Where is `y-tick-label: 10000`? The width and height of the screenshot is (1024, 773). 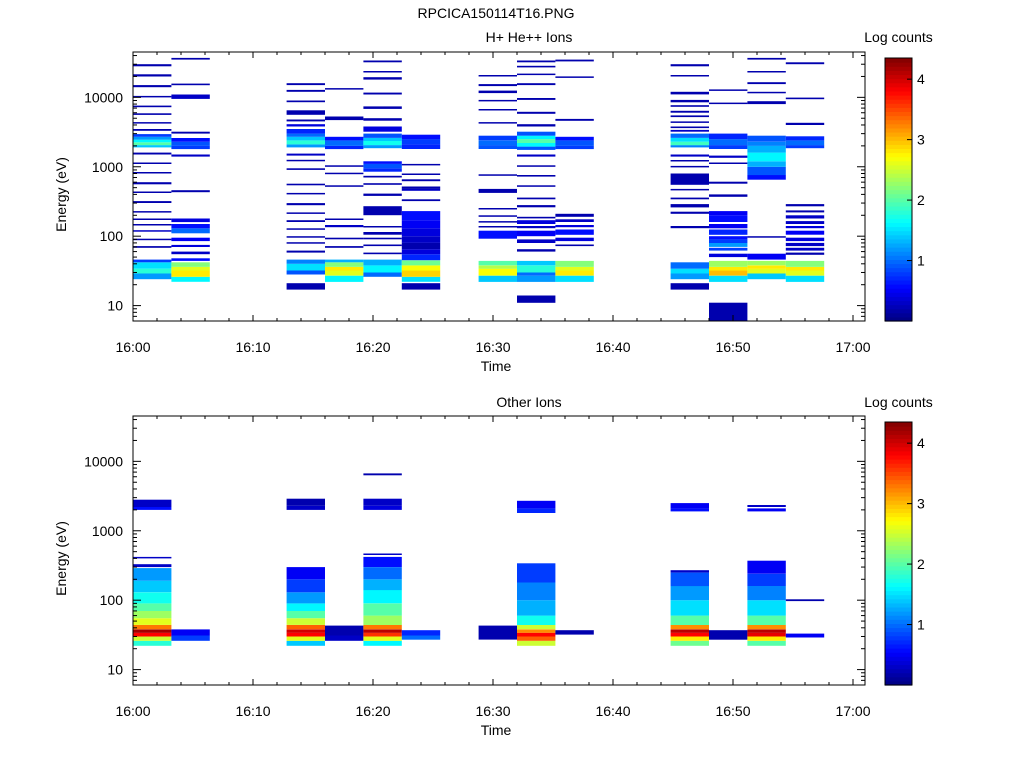 y-tick-label: 10000 is located at coordinates (103, 461).